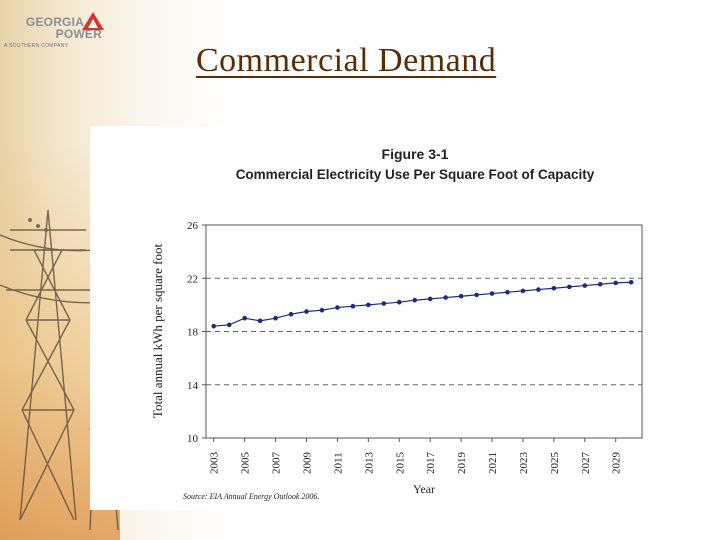 The image size is (720, 540). Describe the element at coordinates (585, 285) in the screenshot. I see `data-point-2027` at that location.